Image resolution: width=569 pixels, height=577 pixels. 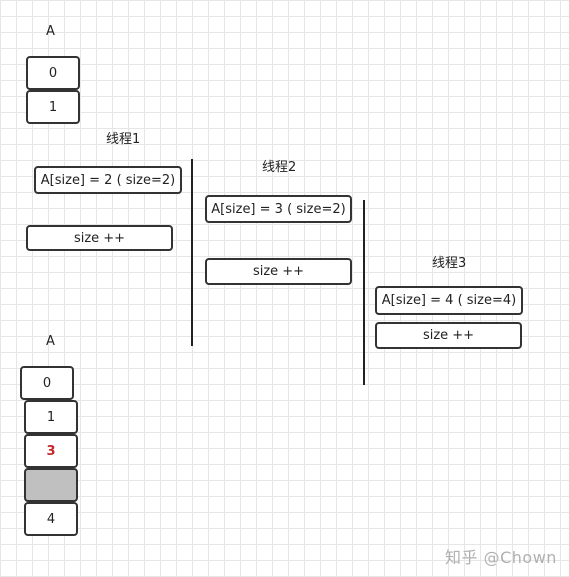 I want to click on thread-3-assign-step: A[size] = 4 ( size=4), so click(x=449, y=300).